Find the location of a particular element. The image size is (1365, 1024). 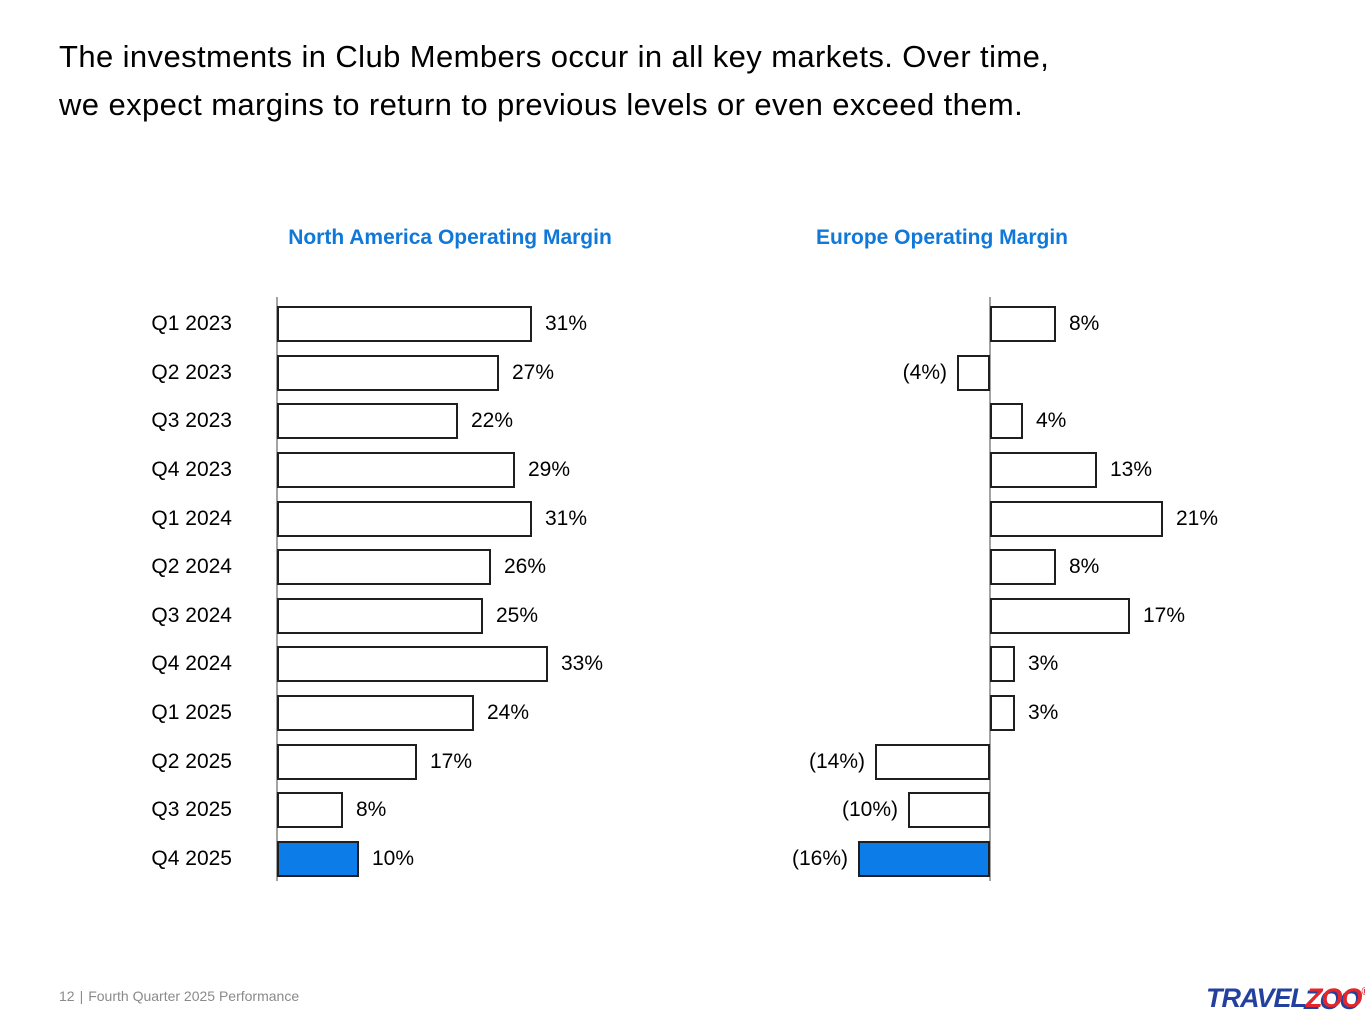

value-label: 24% is located at coordinates (508, 712).